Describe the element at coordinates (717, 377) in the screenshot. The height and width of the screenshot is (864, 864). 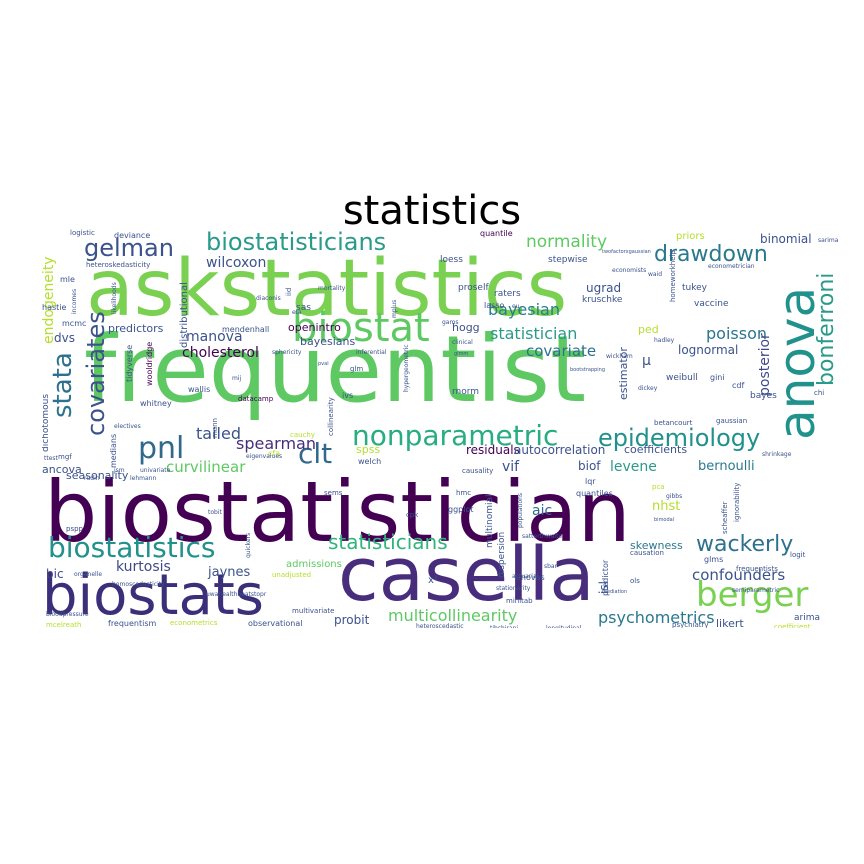
I see `word-gini: gini` at that location.